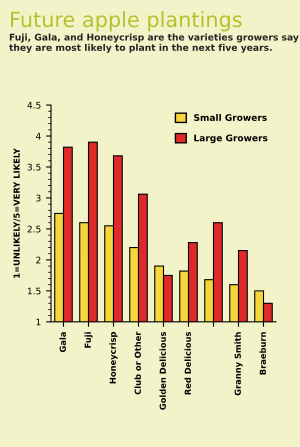 This screenshot has height=447, width=300. I want to click on legend-label: Small Growers, so click(230, 117).